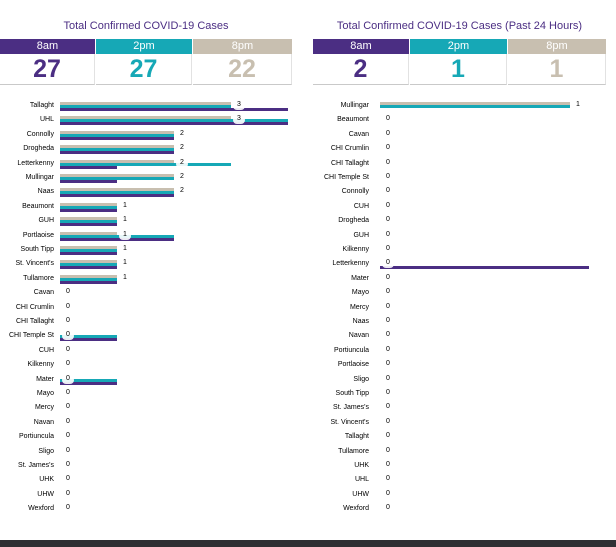  What do you see at coordinates (361, 379) in the screenshot?
I see `hospital-label: Sligo` at bounding box center [361, 379].